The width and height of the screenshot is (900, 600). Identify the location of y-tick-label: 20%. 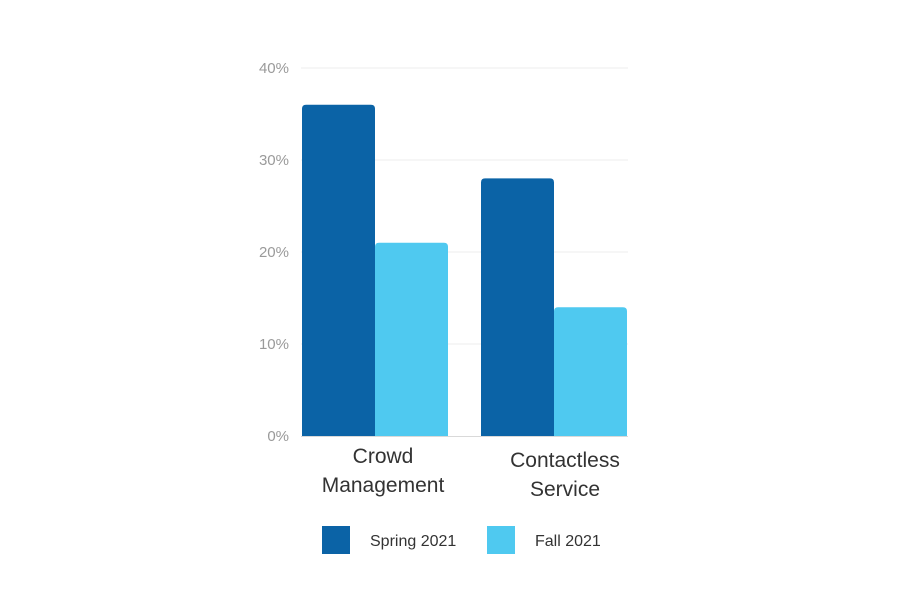
(274, 252).